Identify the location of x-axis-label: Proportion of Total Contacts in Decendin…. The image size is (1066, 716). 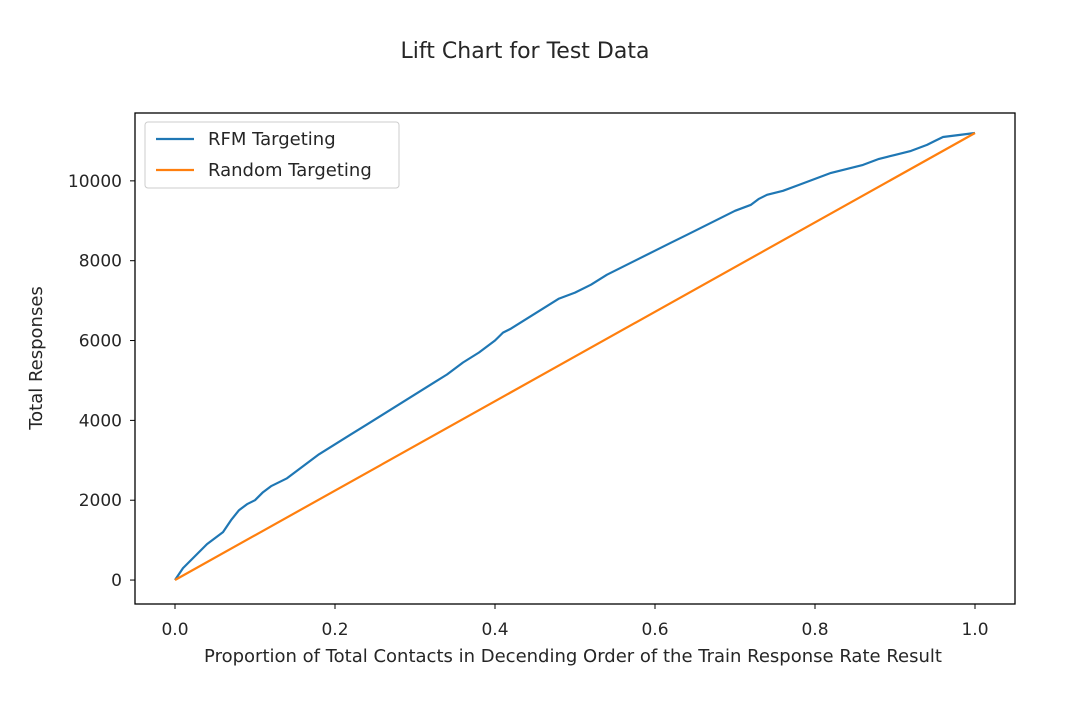
(573, 656).